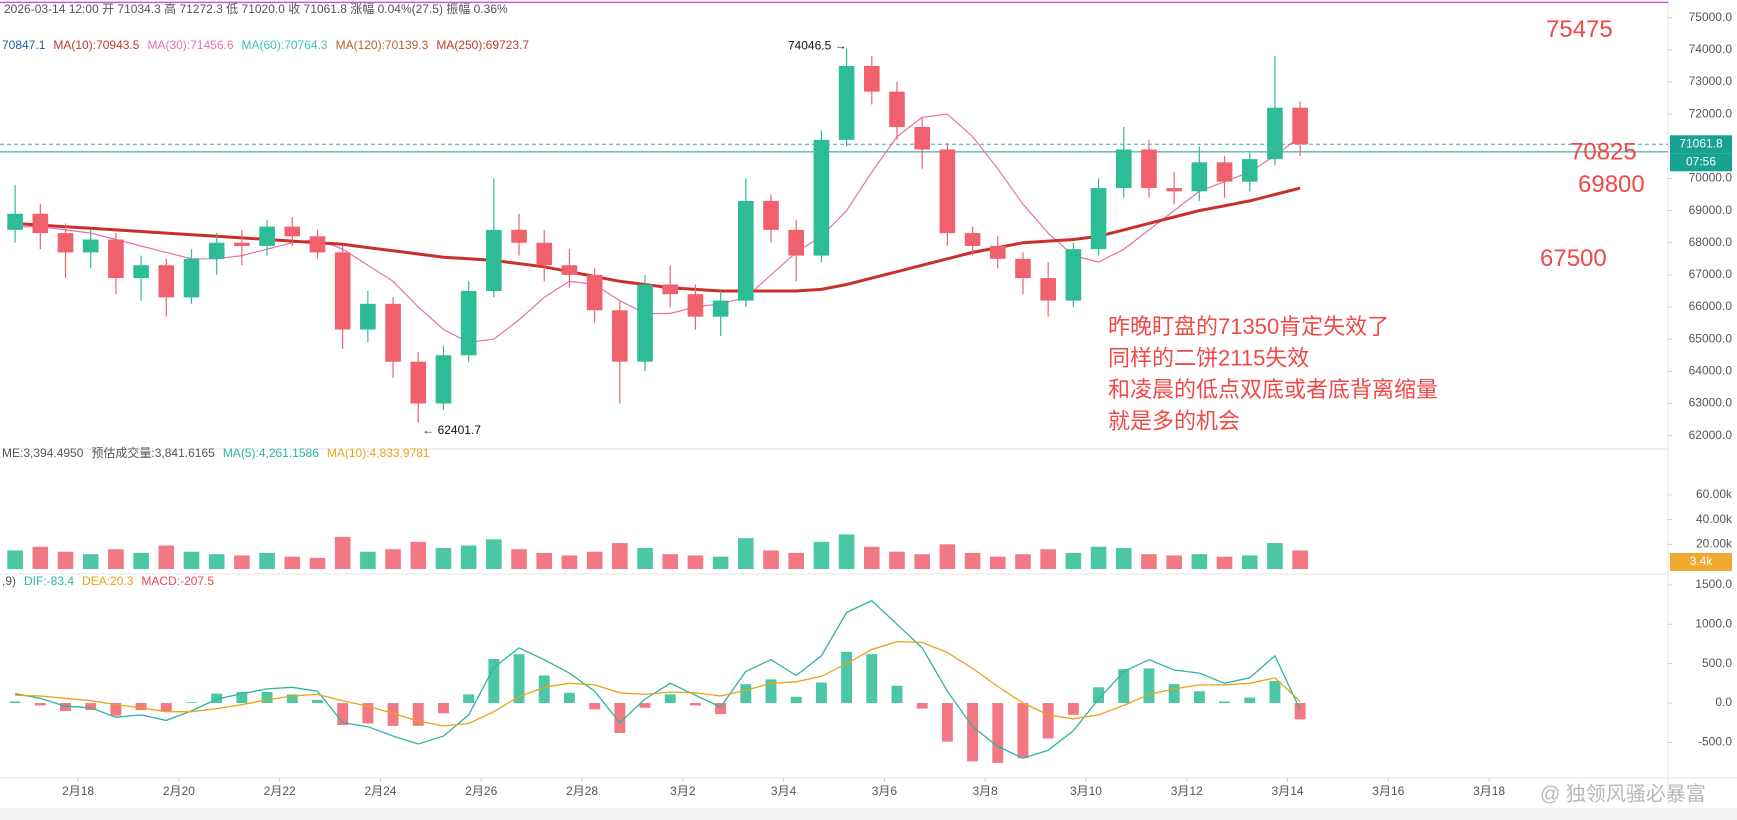  I want to click on watermark: @ 独领风骚必暴富, so click(1623, 793).